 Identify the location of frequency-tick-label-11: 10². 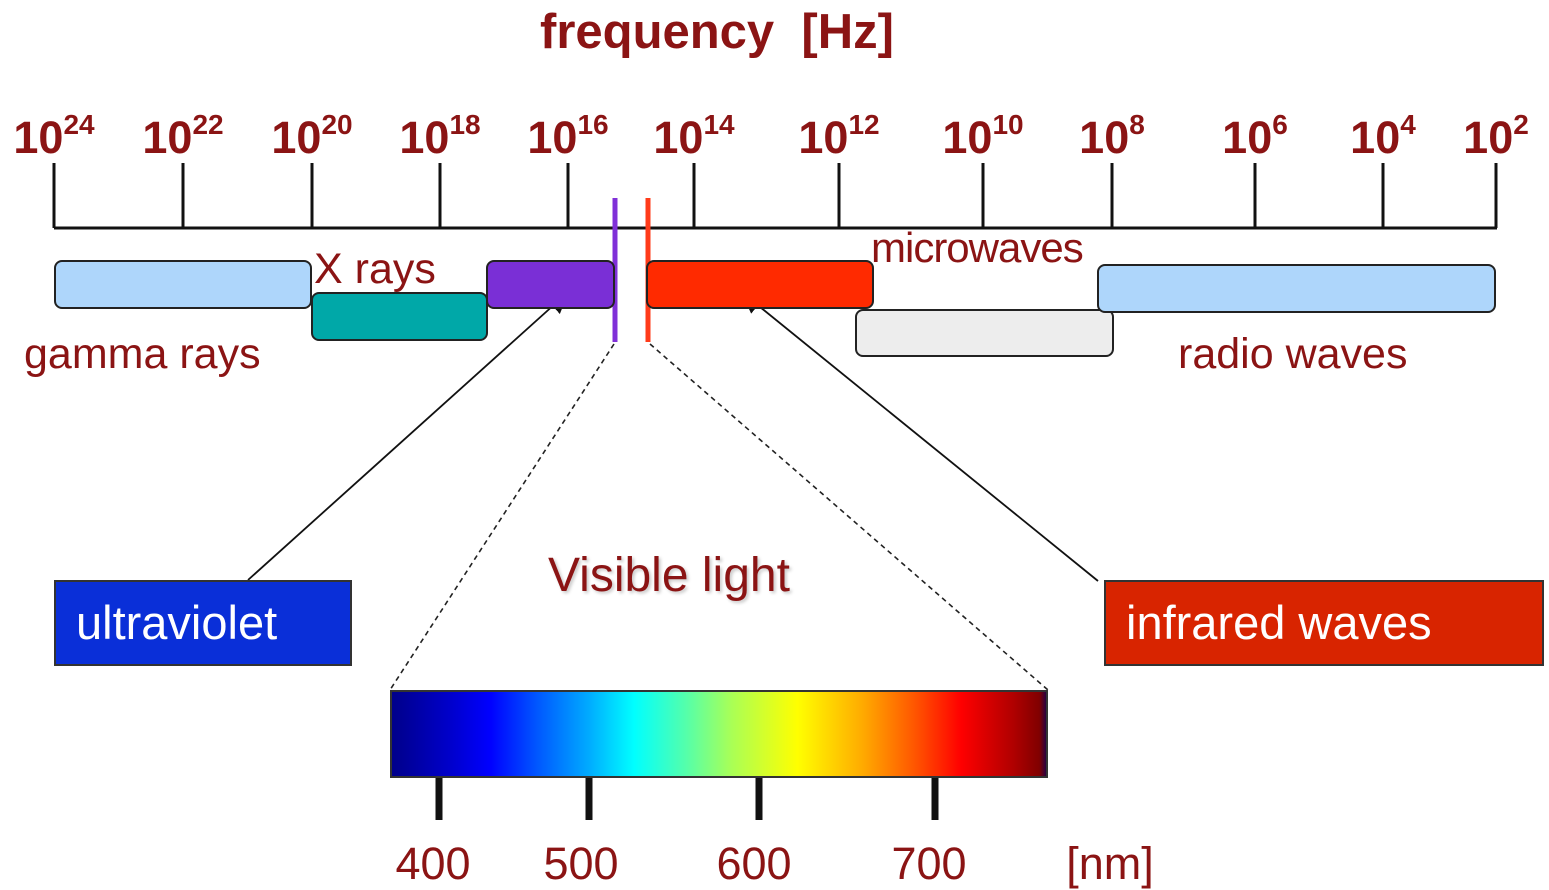
(1496, 136).